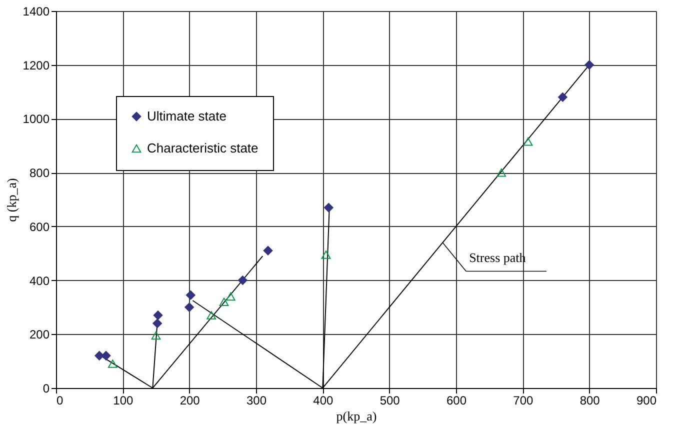 The width and height of the screenshot is (682, 428). Describe the element at coordinates (36, 11) in the screenshot. I see `y-tick-label: 1400` at that location.